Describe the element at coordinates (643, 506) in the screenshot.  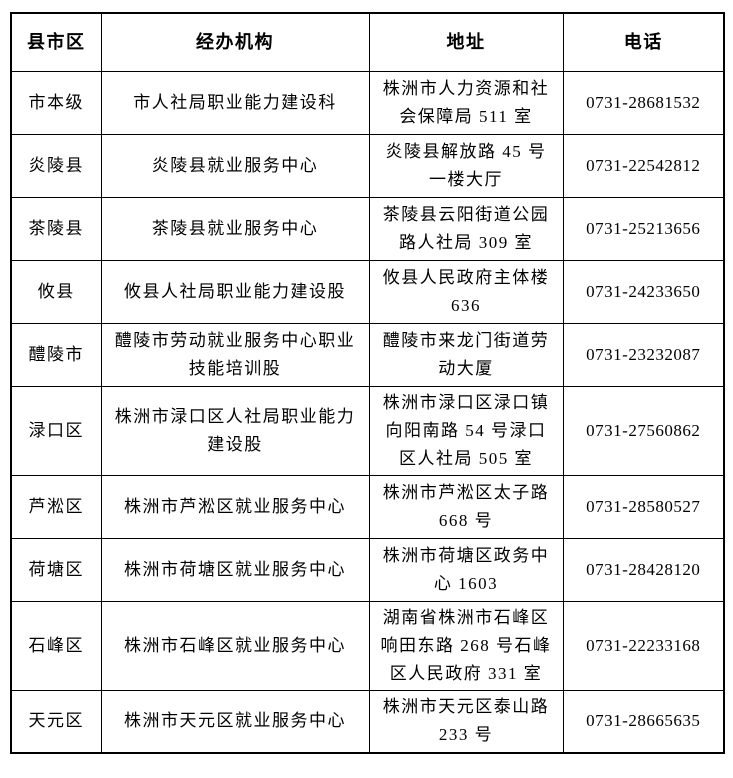
I see `cell-phone: 0731-28580527` at that location.